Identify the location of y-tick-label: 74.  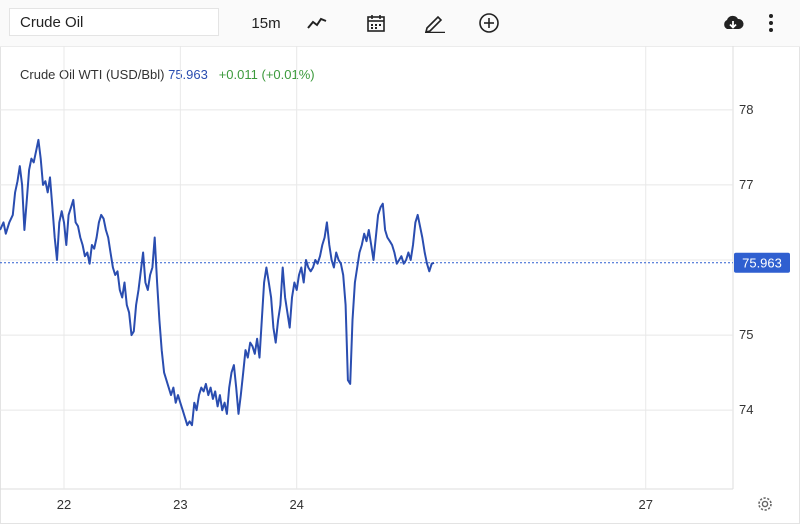
(746, 409).